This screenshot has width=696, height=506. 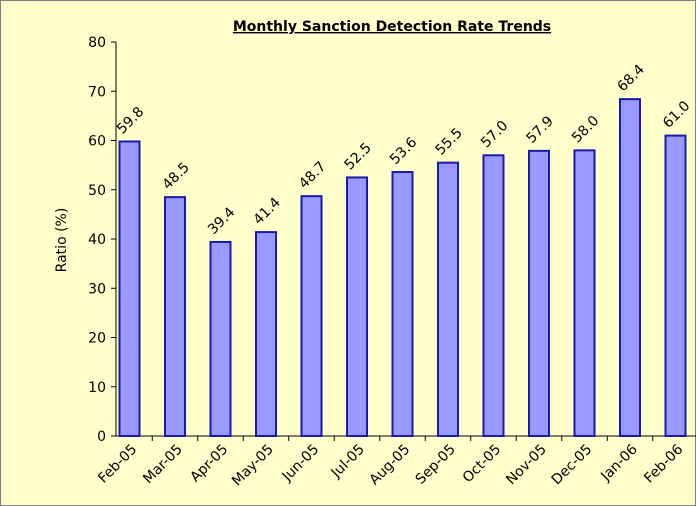 What do you see at coordinates (97, 92) in the screenshot?
I see `y-tick-label: 70` at bounding box center [97, 92].